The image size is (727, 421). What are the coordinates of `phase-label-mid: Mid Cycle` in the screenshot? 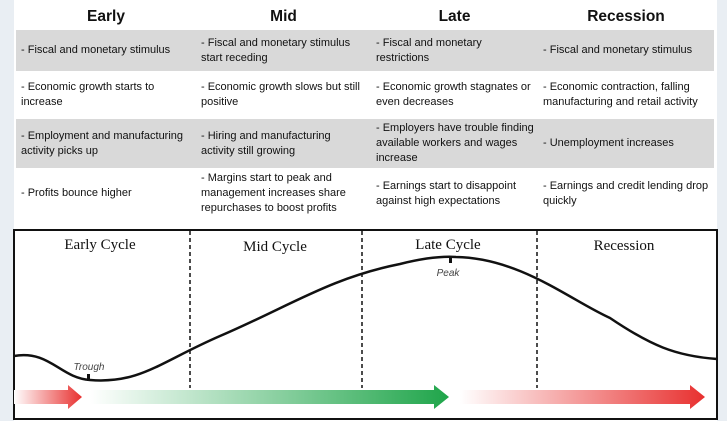 It's located at (275, 247).